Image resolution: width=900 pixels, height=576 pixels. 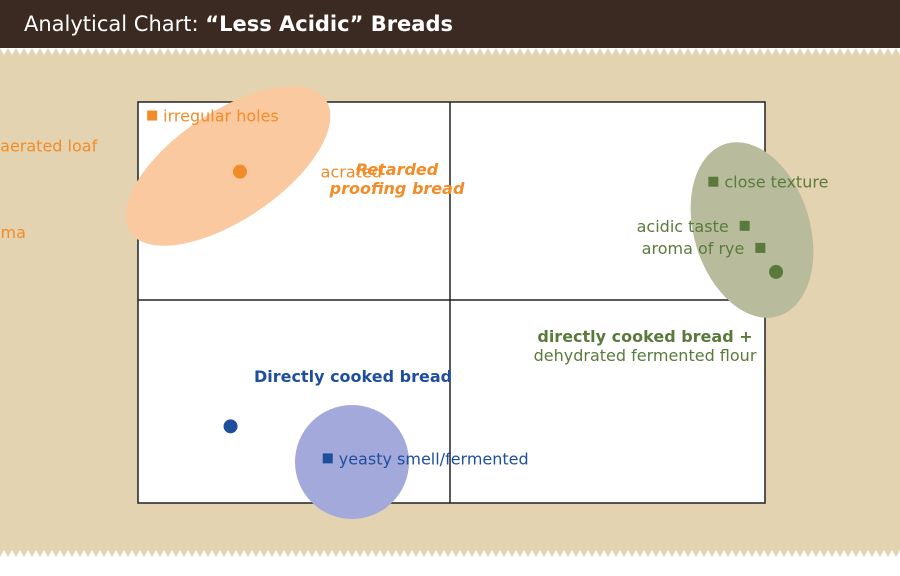 What do you see at coordinates (397, 169) in the screenshot?
I see `series-label: Retarded` at bounding box center [397, 169].